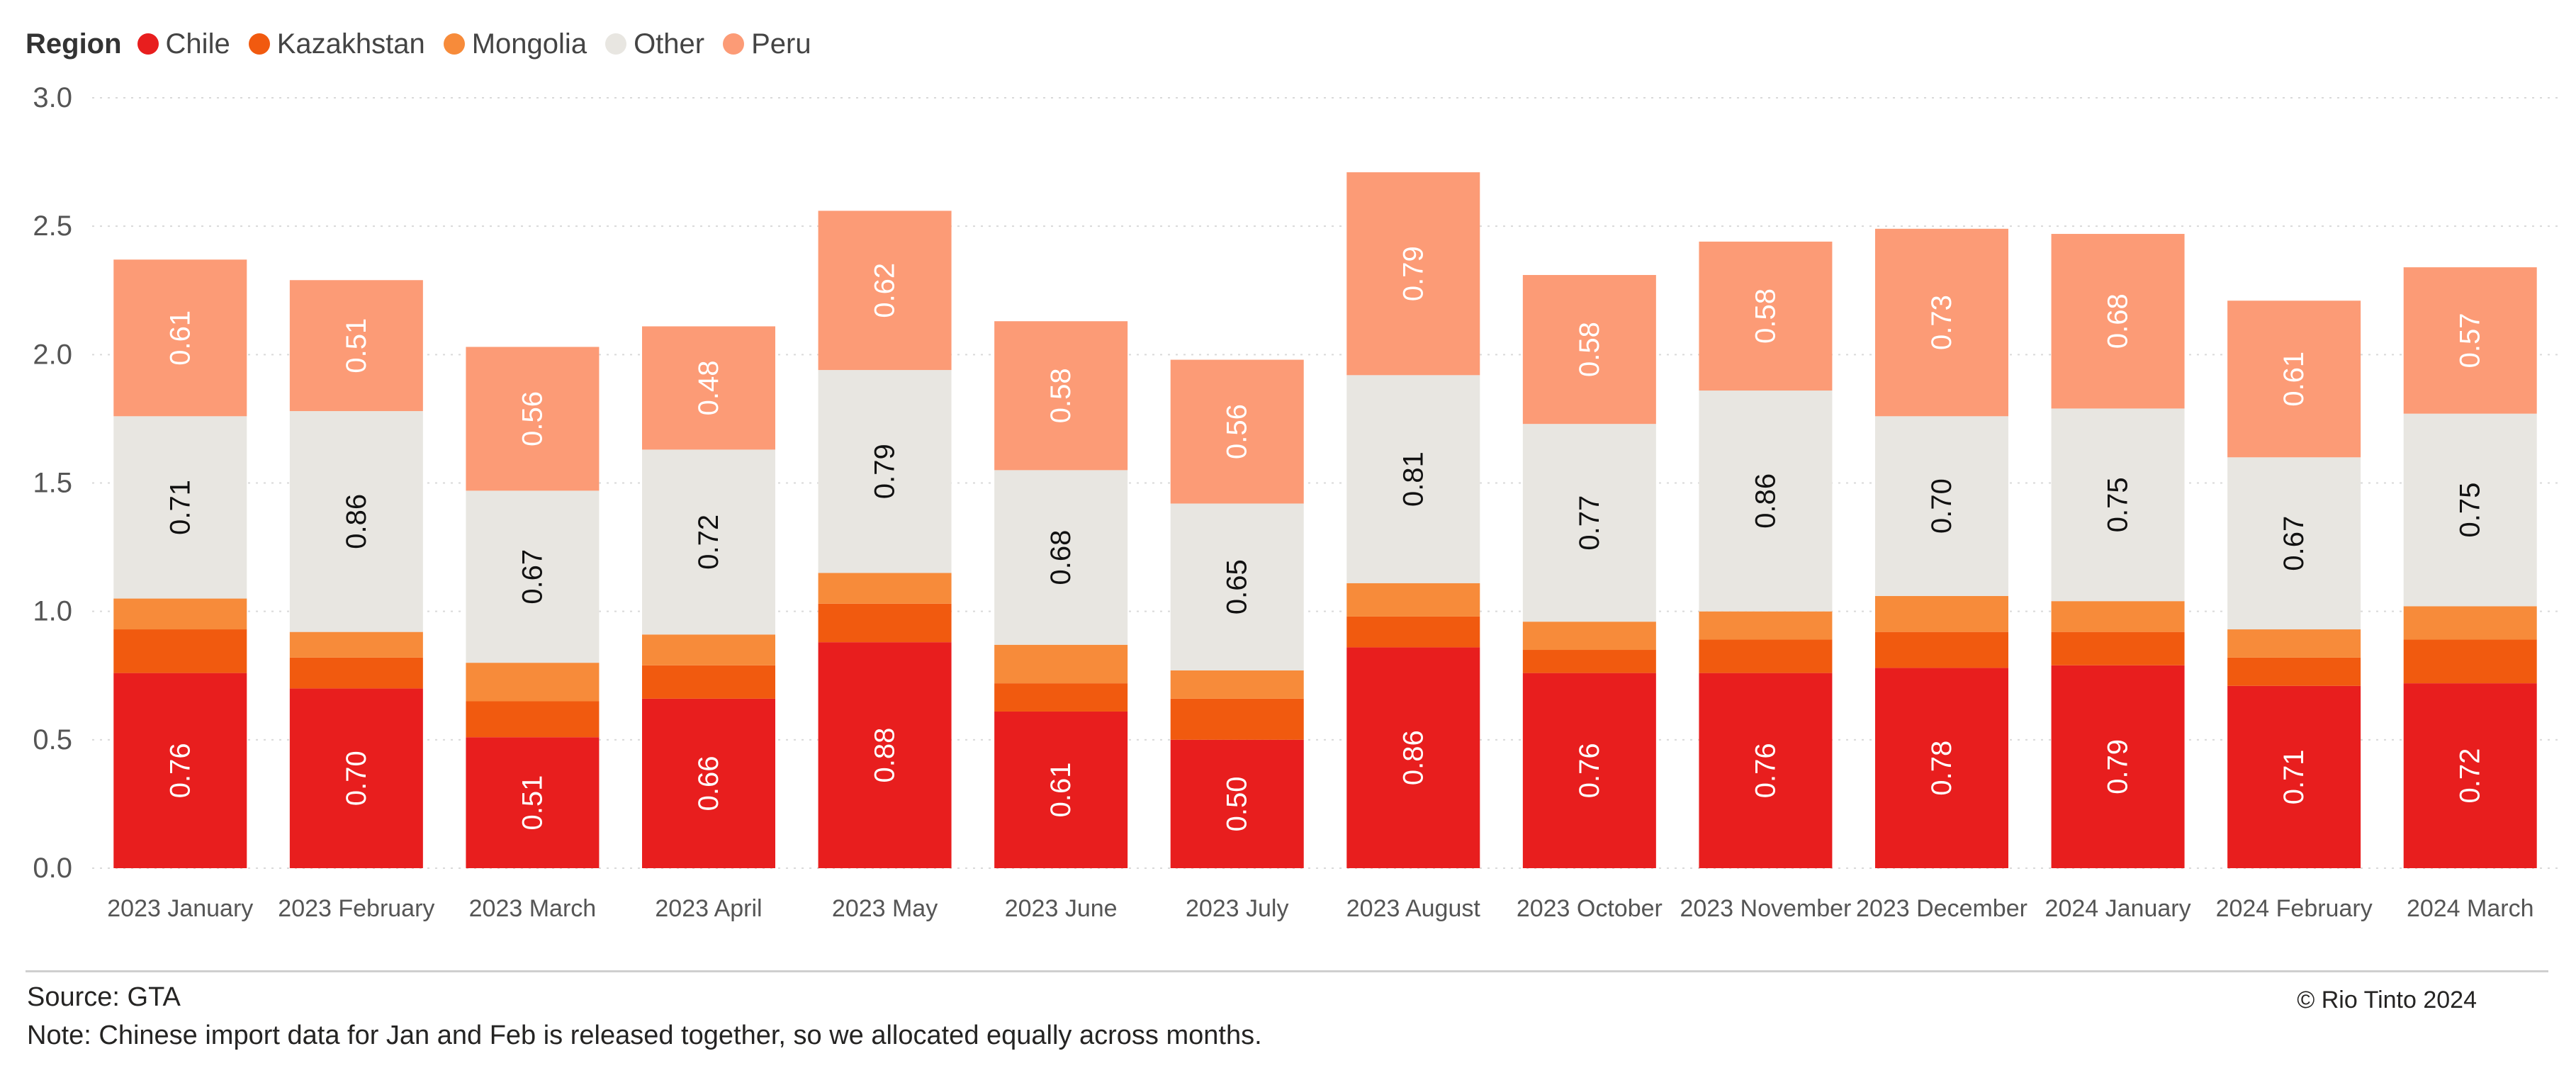  I want to click on y-tick-label: 1.5, so click(52, 483).